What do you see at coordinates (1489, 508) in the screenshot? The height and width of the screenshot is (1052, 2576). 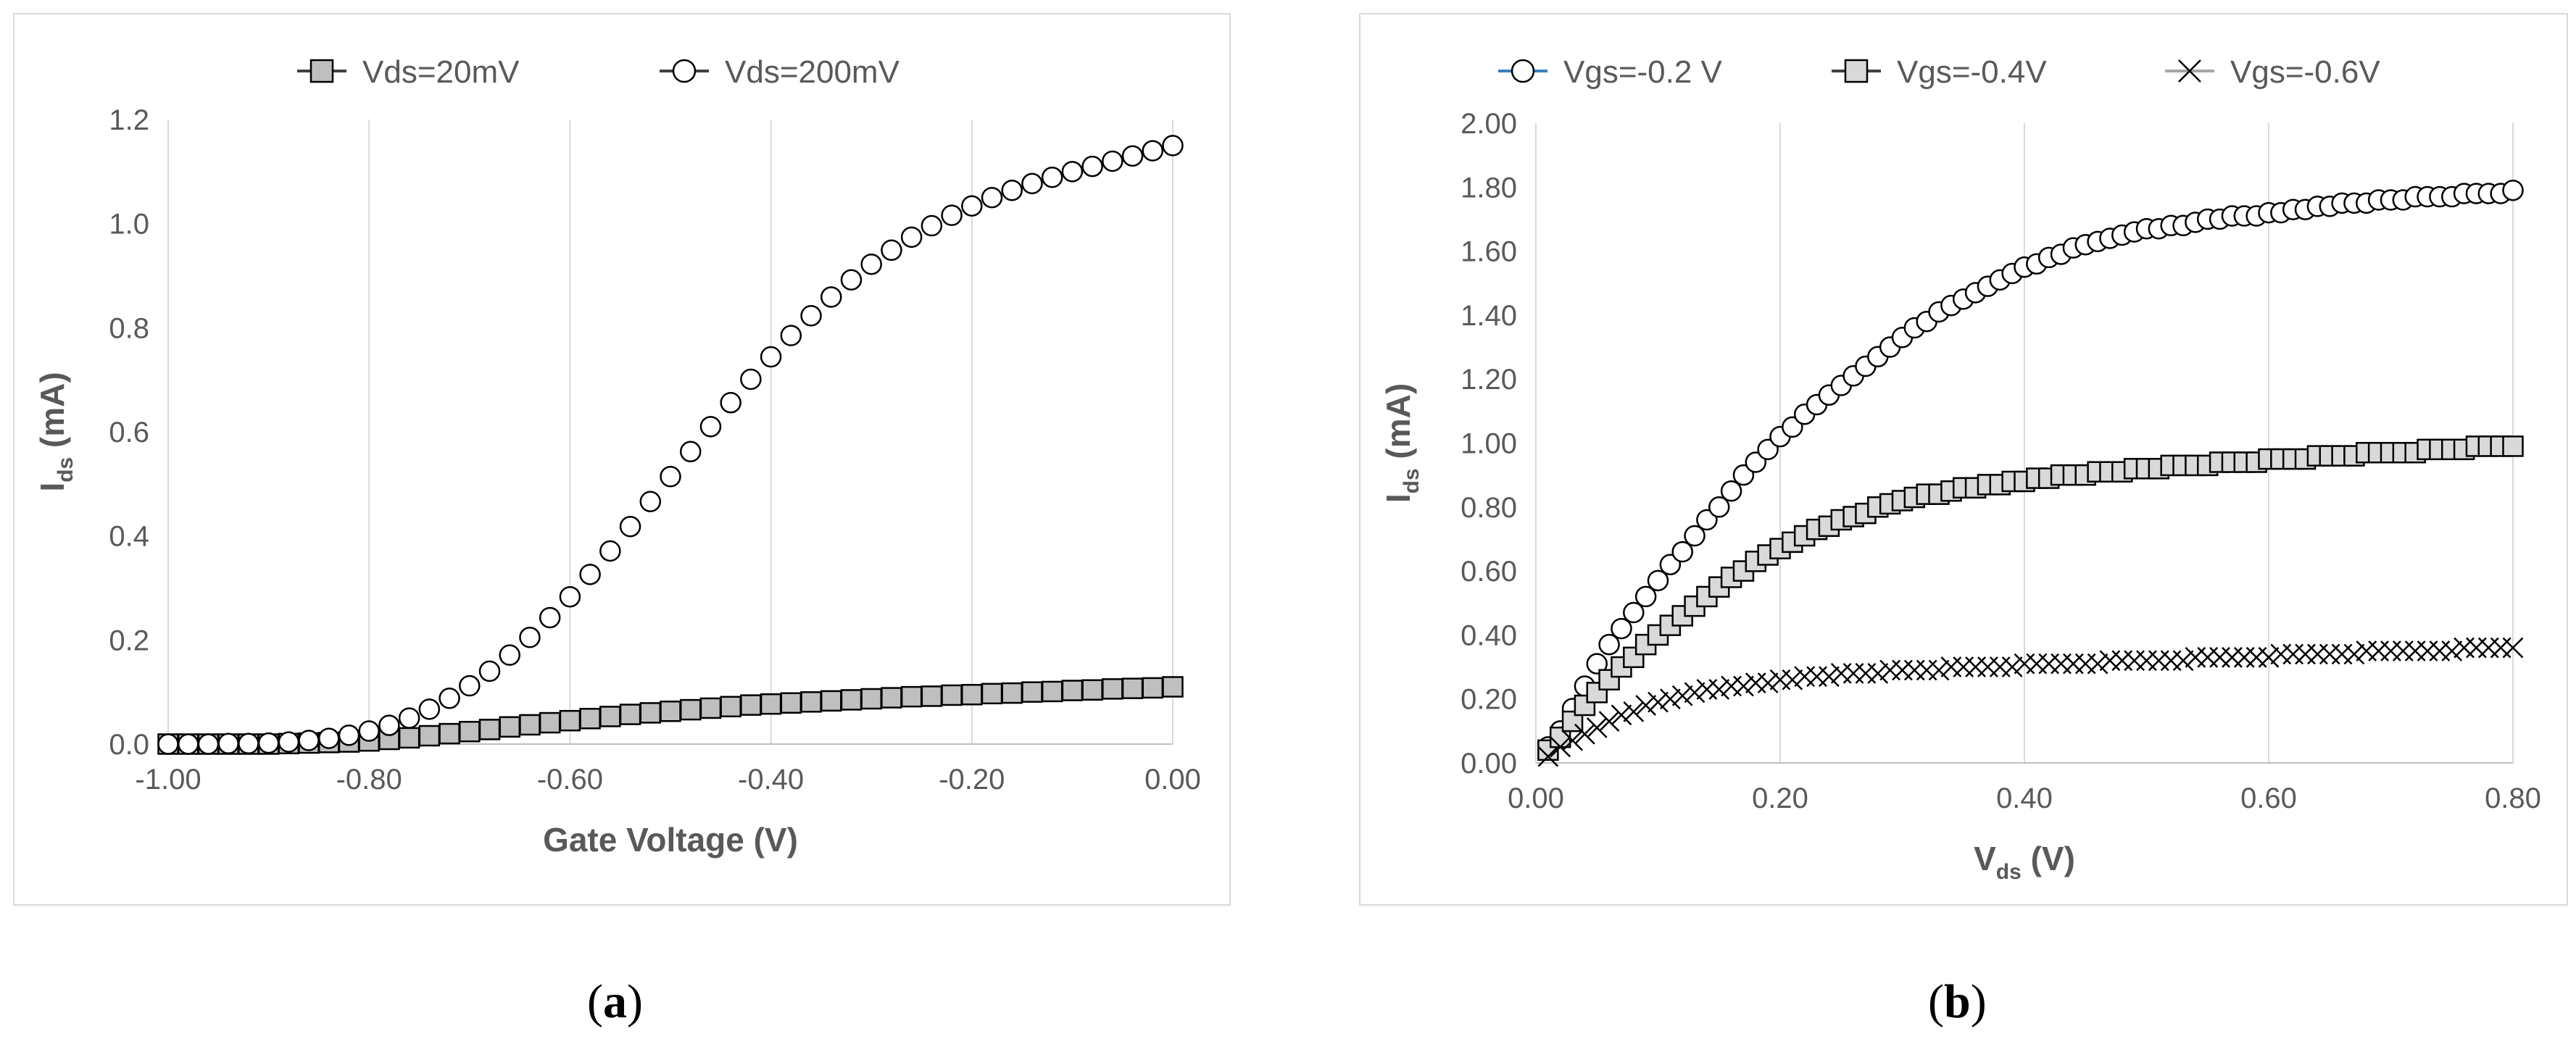 I see `y-tick-label: 0.80` at bounding box center [1489, 508].